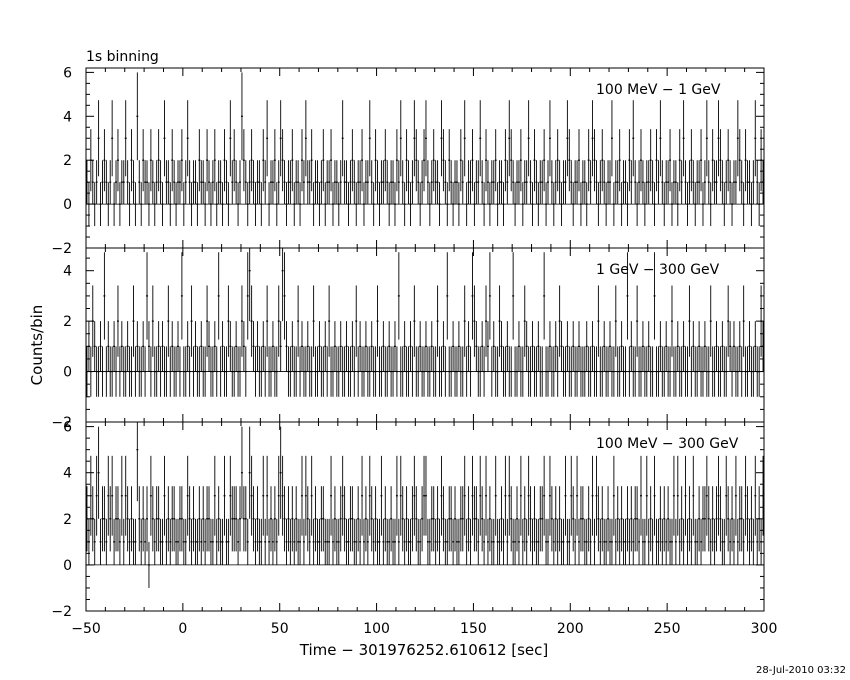 The width and height of the screenshot is (850, 680). I want to click on energy-band-label: 100 MeV − 300 GeV, so click(667, 444).